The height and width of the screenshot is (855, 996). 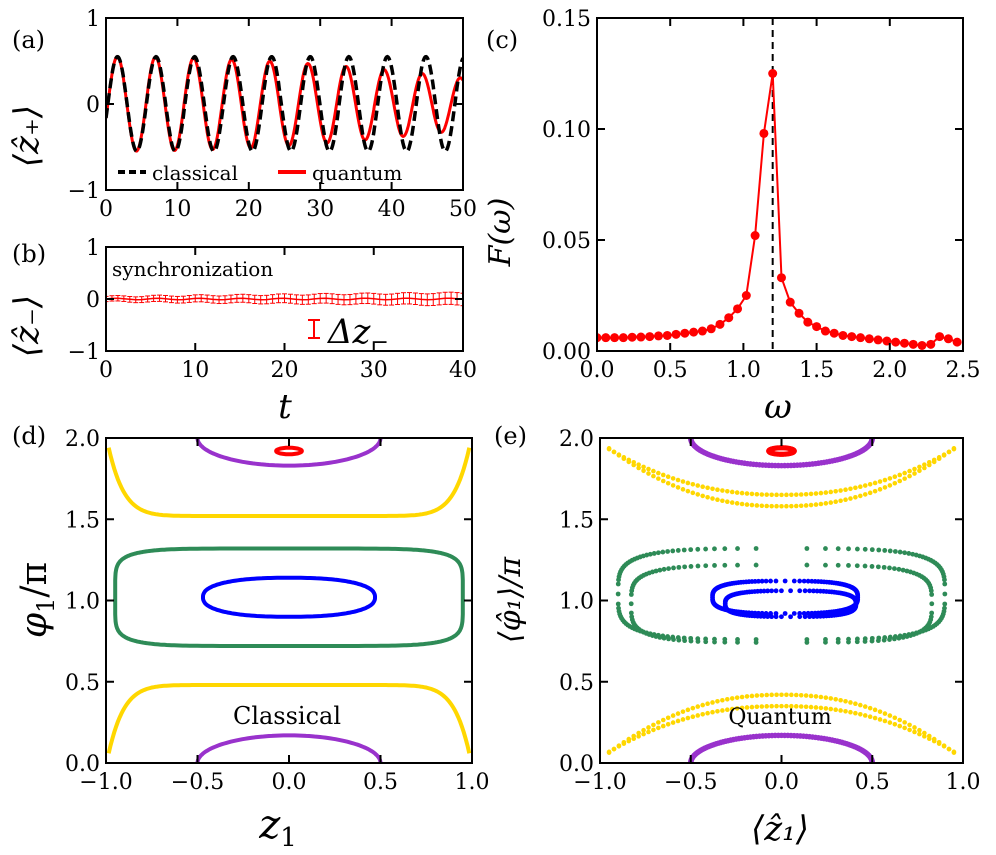 I want to click on x-tick-label: 40, so click(x=463, y=370).